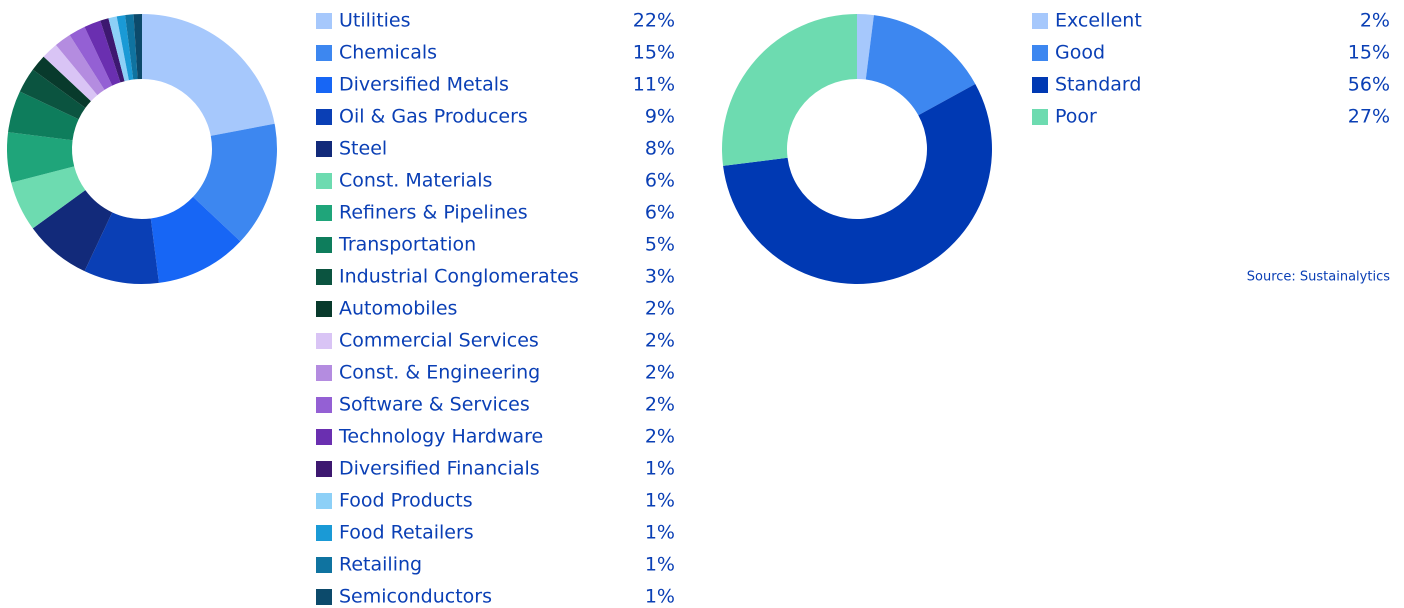 The image size is (1404, 608). What do you see at coordinates (415, 597) in the screenshot?
I see `legend-label: Semiconductors` at bounding box center [415, 597].